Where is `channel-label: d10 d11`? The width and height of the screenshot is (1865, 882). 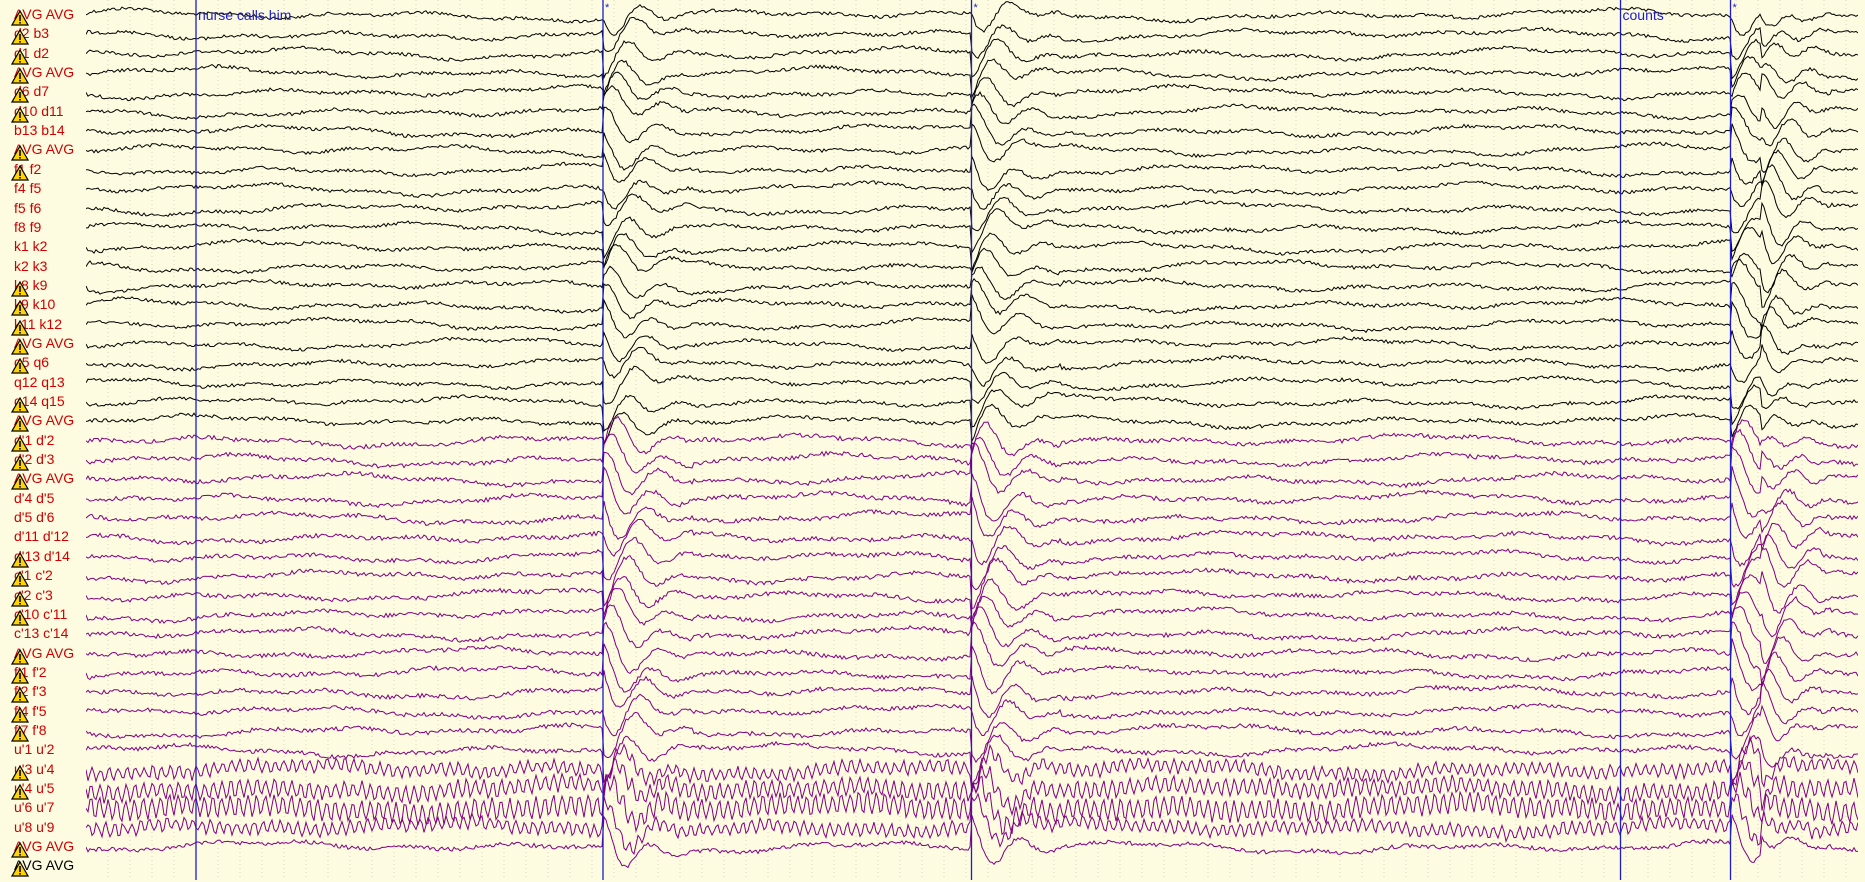 channel-label: d10 d11 is located at coordinates (39, 110).